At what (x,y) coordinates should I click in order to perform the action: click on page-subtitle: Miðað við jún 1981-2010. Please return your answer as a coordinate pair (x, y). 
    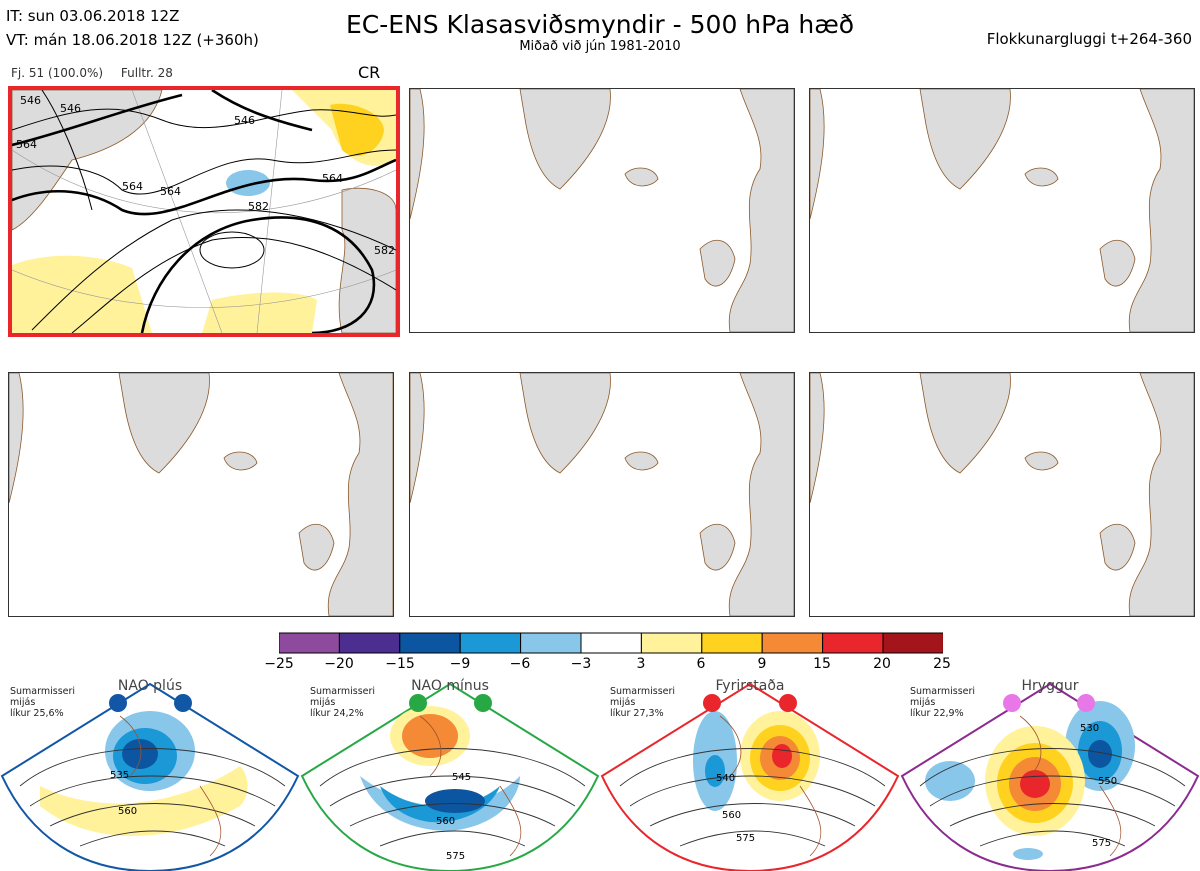
    Looking at the image, I should click on (600, 46).